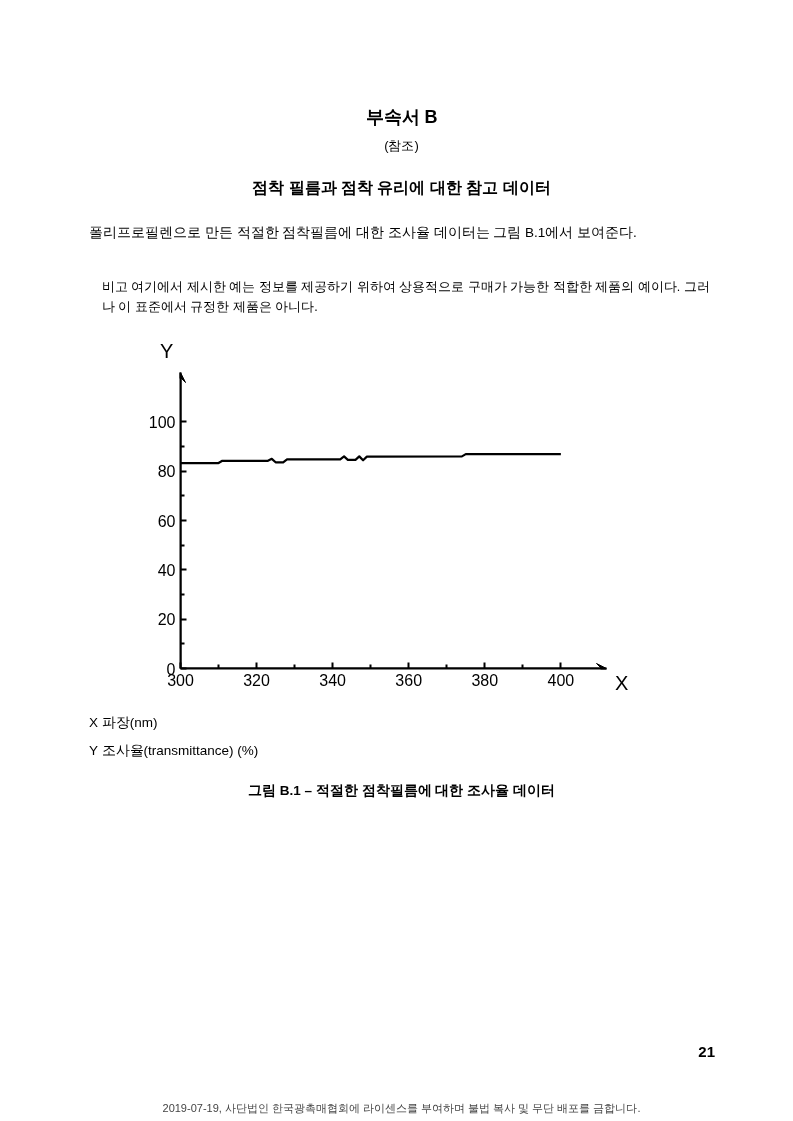 Image resolution: width=793 pixels, height=1121 pixels. What do you see at coordinates (363, 233) in the screenshot?
I see `text: 폴리프로필렌으로 만든 적절한 점착필름에 대한 조사율 데이터는 그림 B.1에서 보여준다.` at bounding box center [363, 233].